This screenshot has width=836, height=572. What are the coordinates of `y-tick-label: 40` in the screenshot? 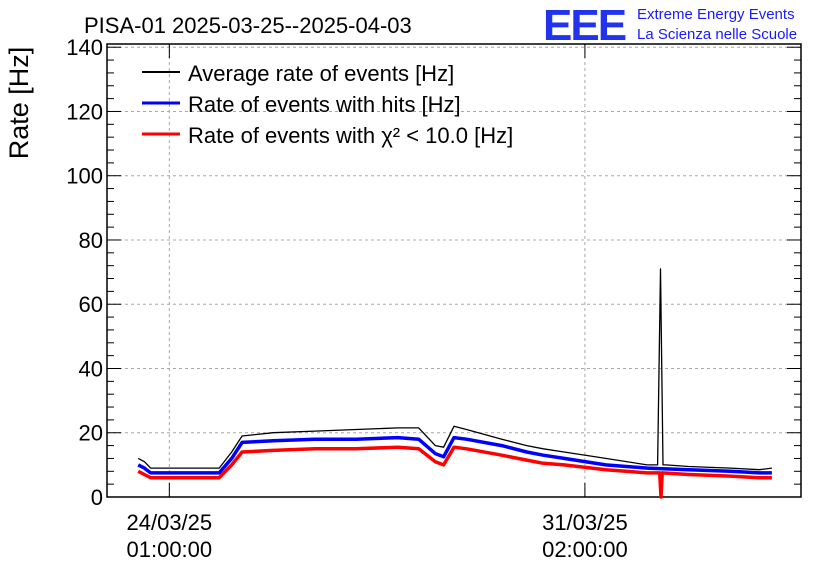 It's located at (91, 368).